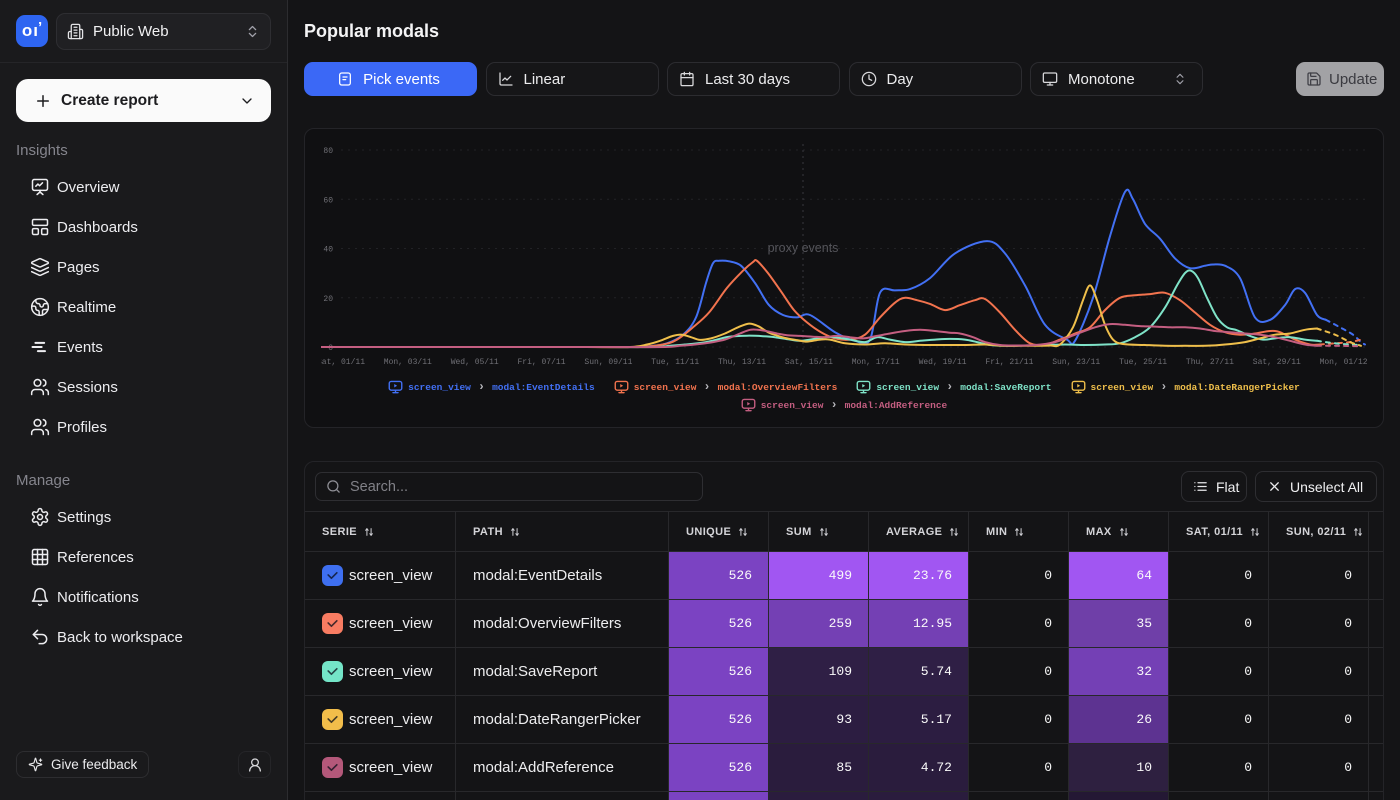  What do you see at coordinates (675, 362) in the screenshot?
I see `svg-text: Tue, 11/11` at bounding box center [675, 362].